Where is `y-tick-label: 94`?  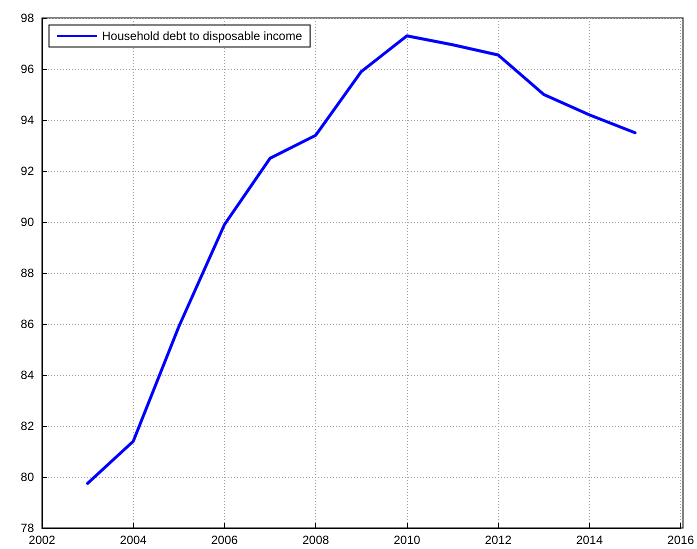
y-tick-label: 94 is located at coordinates (27, 120).